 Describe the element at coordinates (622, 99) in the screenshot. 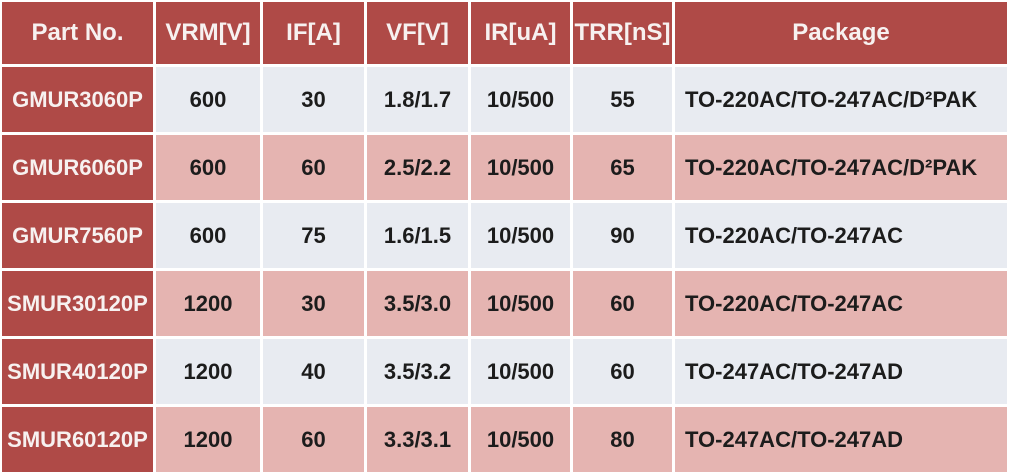

I see `spec-cell-trr: 55` at that location.